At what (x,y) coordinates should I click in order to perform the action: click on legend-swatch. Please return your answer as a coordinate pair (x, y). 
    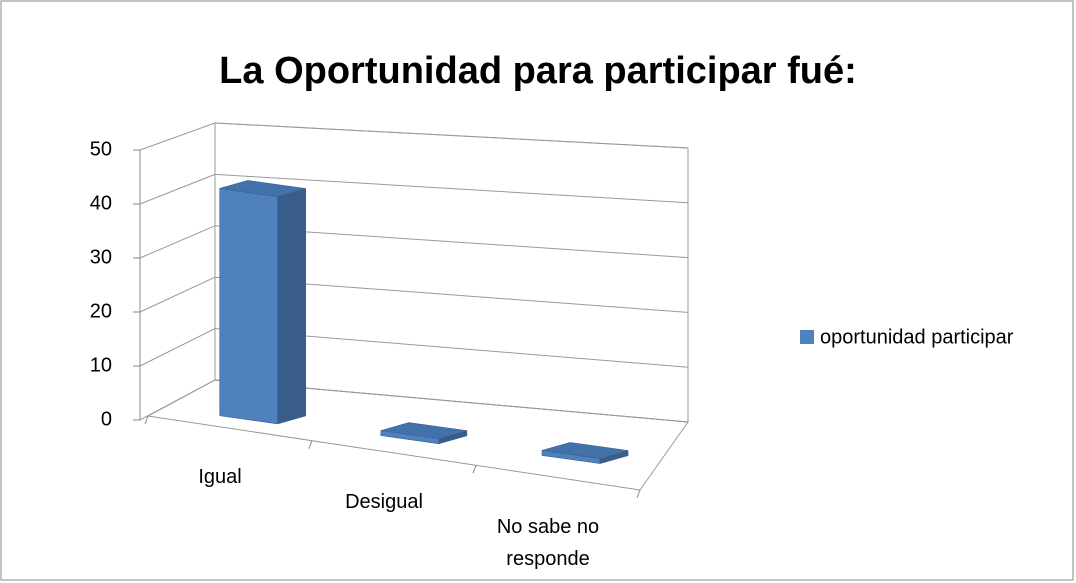
    Looking at the image, I should click on (807, 337).